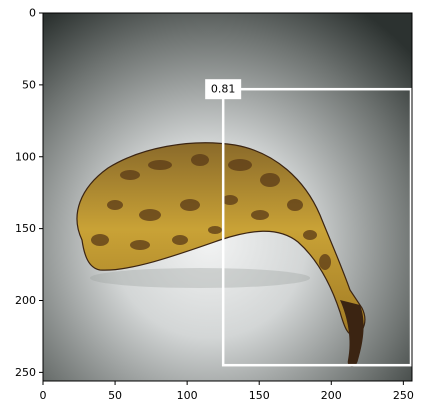 The width and height of the screenshot is (427, 414). I want to click on y-tick-label: 50, so click(29, 84).